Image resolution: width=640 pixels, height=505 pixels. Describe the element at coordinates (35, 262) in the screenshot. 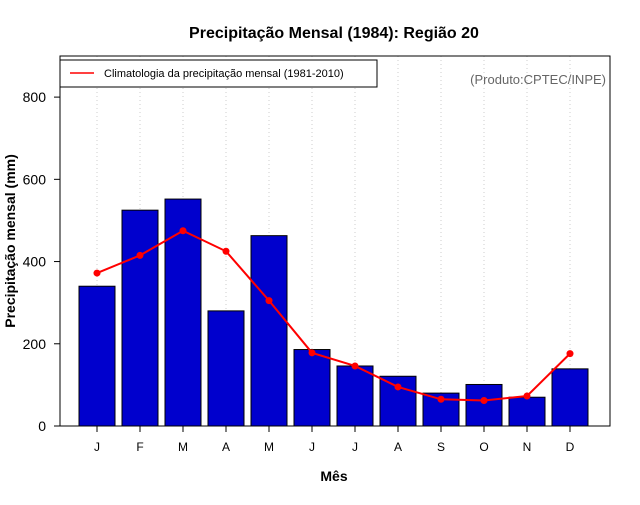

I see `y-tick-label: 400` at that location.